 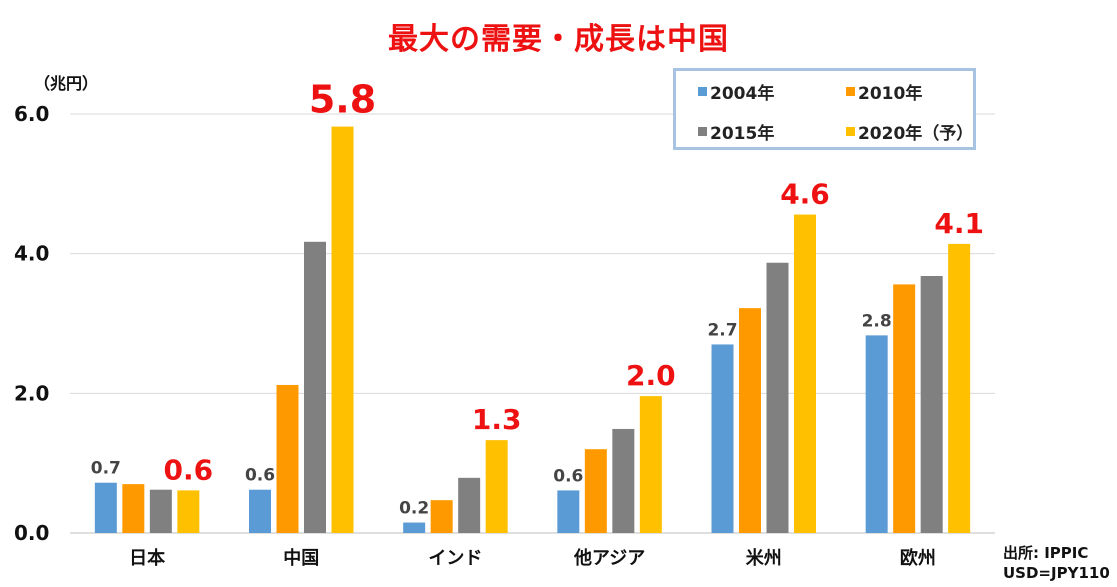 What do you see at coordinates (702, 91) in the screenshot?
I see `legend-swatch-2004` at bounding box center [702, 91].